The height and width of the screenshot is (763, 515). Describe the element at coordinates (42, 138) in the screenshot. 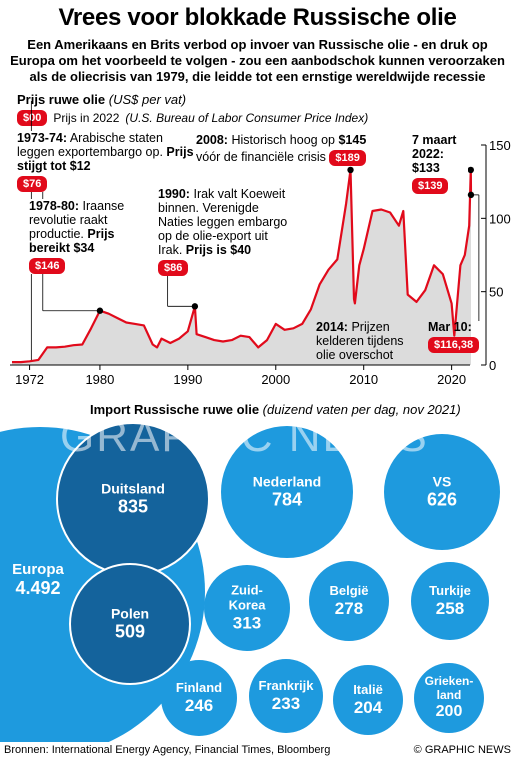

I see `annotation-year: 1973-74:` at that location.